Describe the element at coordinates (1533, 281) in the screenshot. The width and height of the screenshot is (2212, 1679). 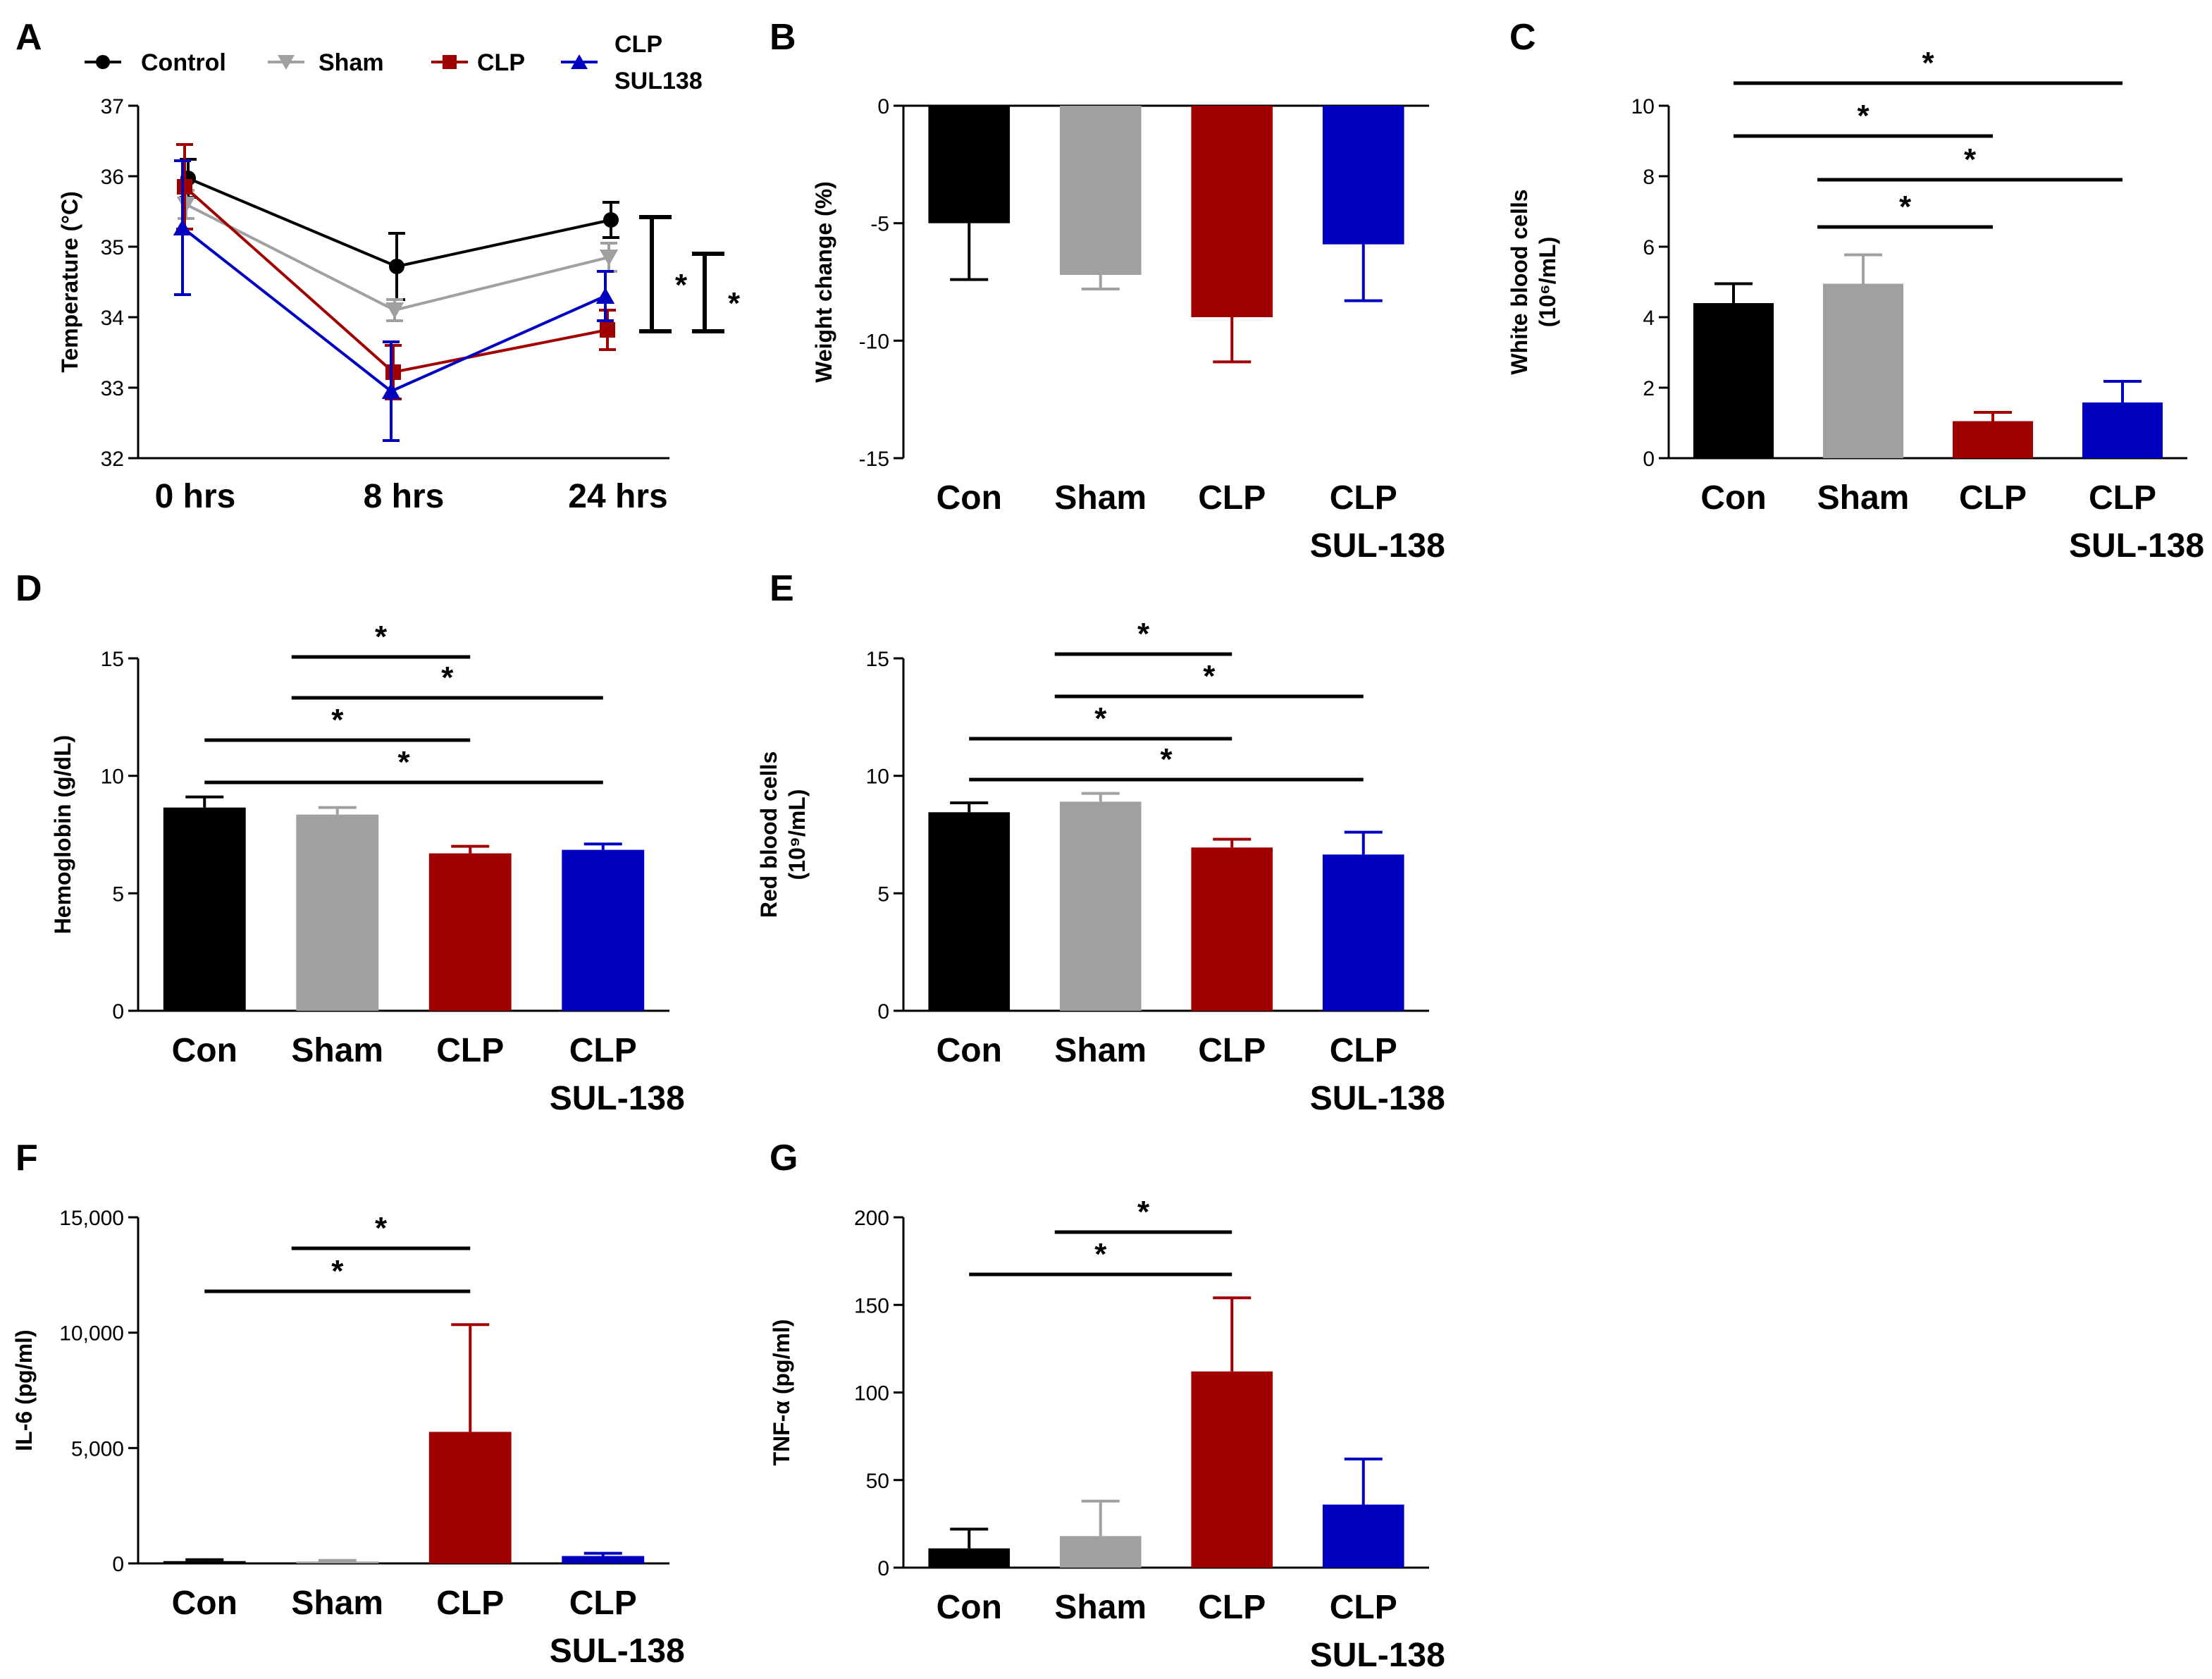
I see `y-axis-title: White blood cells (10⁶/mL)` at that location.